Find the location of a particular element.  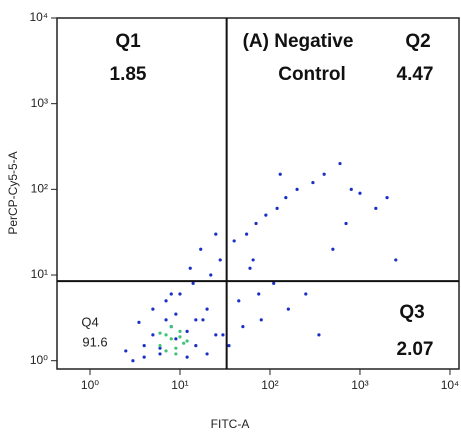

annotation: Control is located at coordinates (312, 74).